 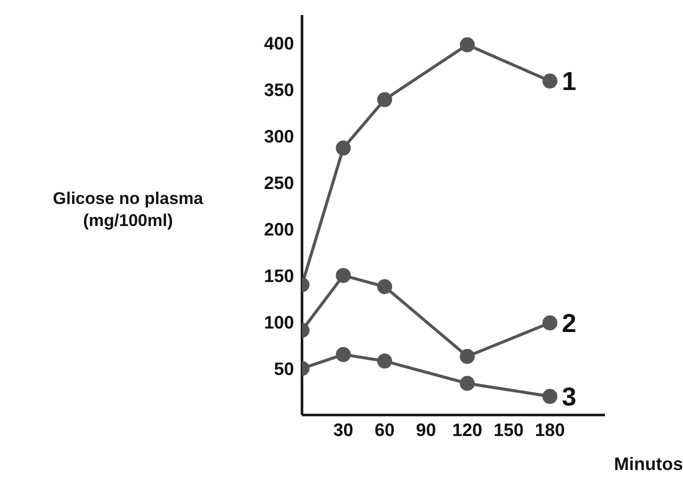 What do you see at coordinates (343, 430) in the screenshot?
I see `x-tick-label: 30` at bounding box center [343, 430].